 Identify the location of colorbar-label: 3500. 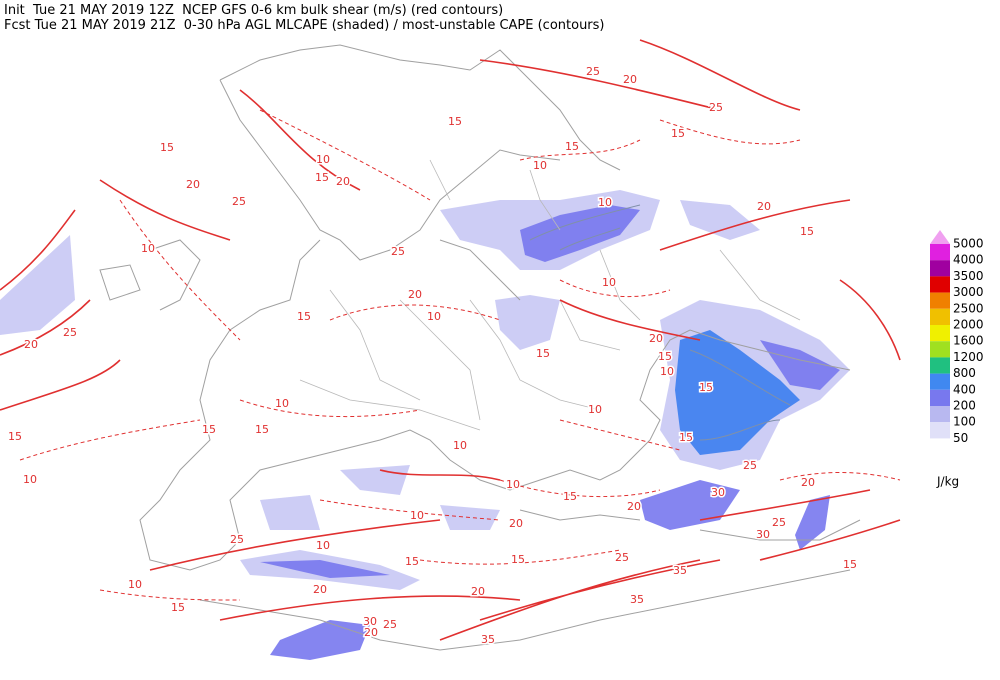
(968, 276).